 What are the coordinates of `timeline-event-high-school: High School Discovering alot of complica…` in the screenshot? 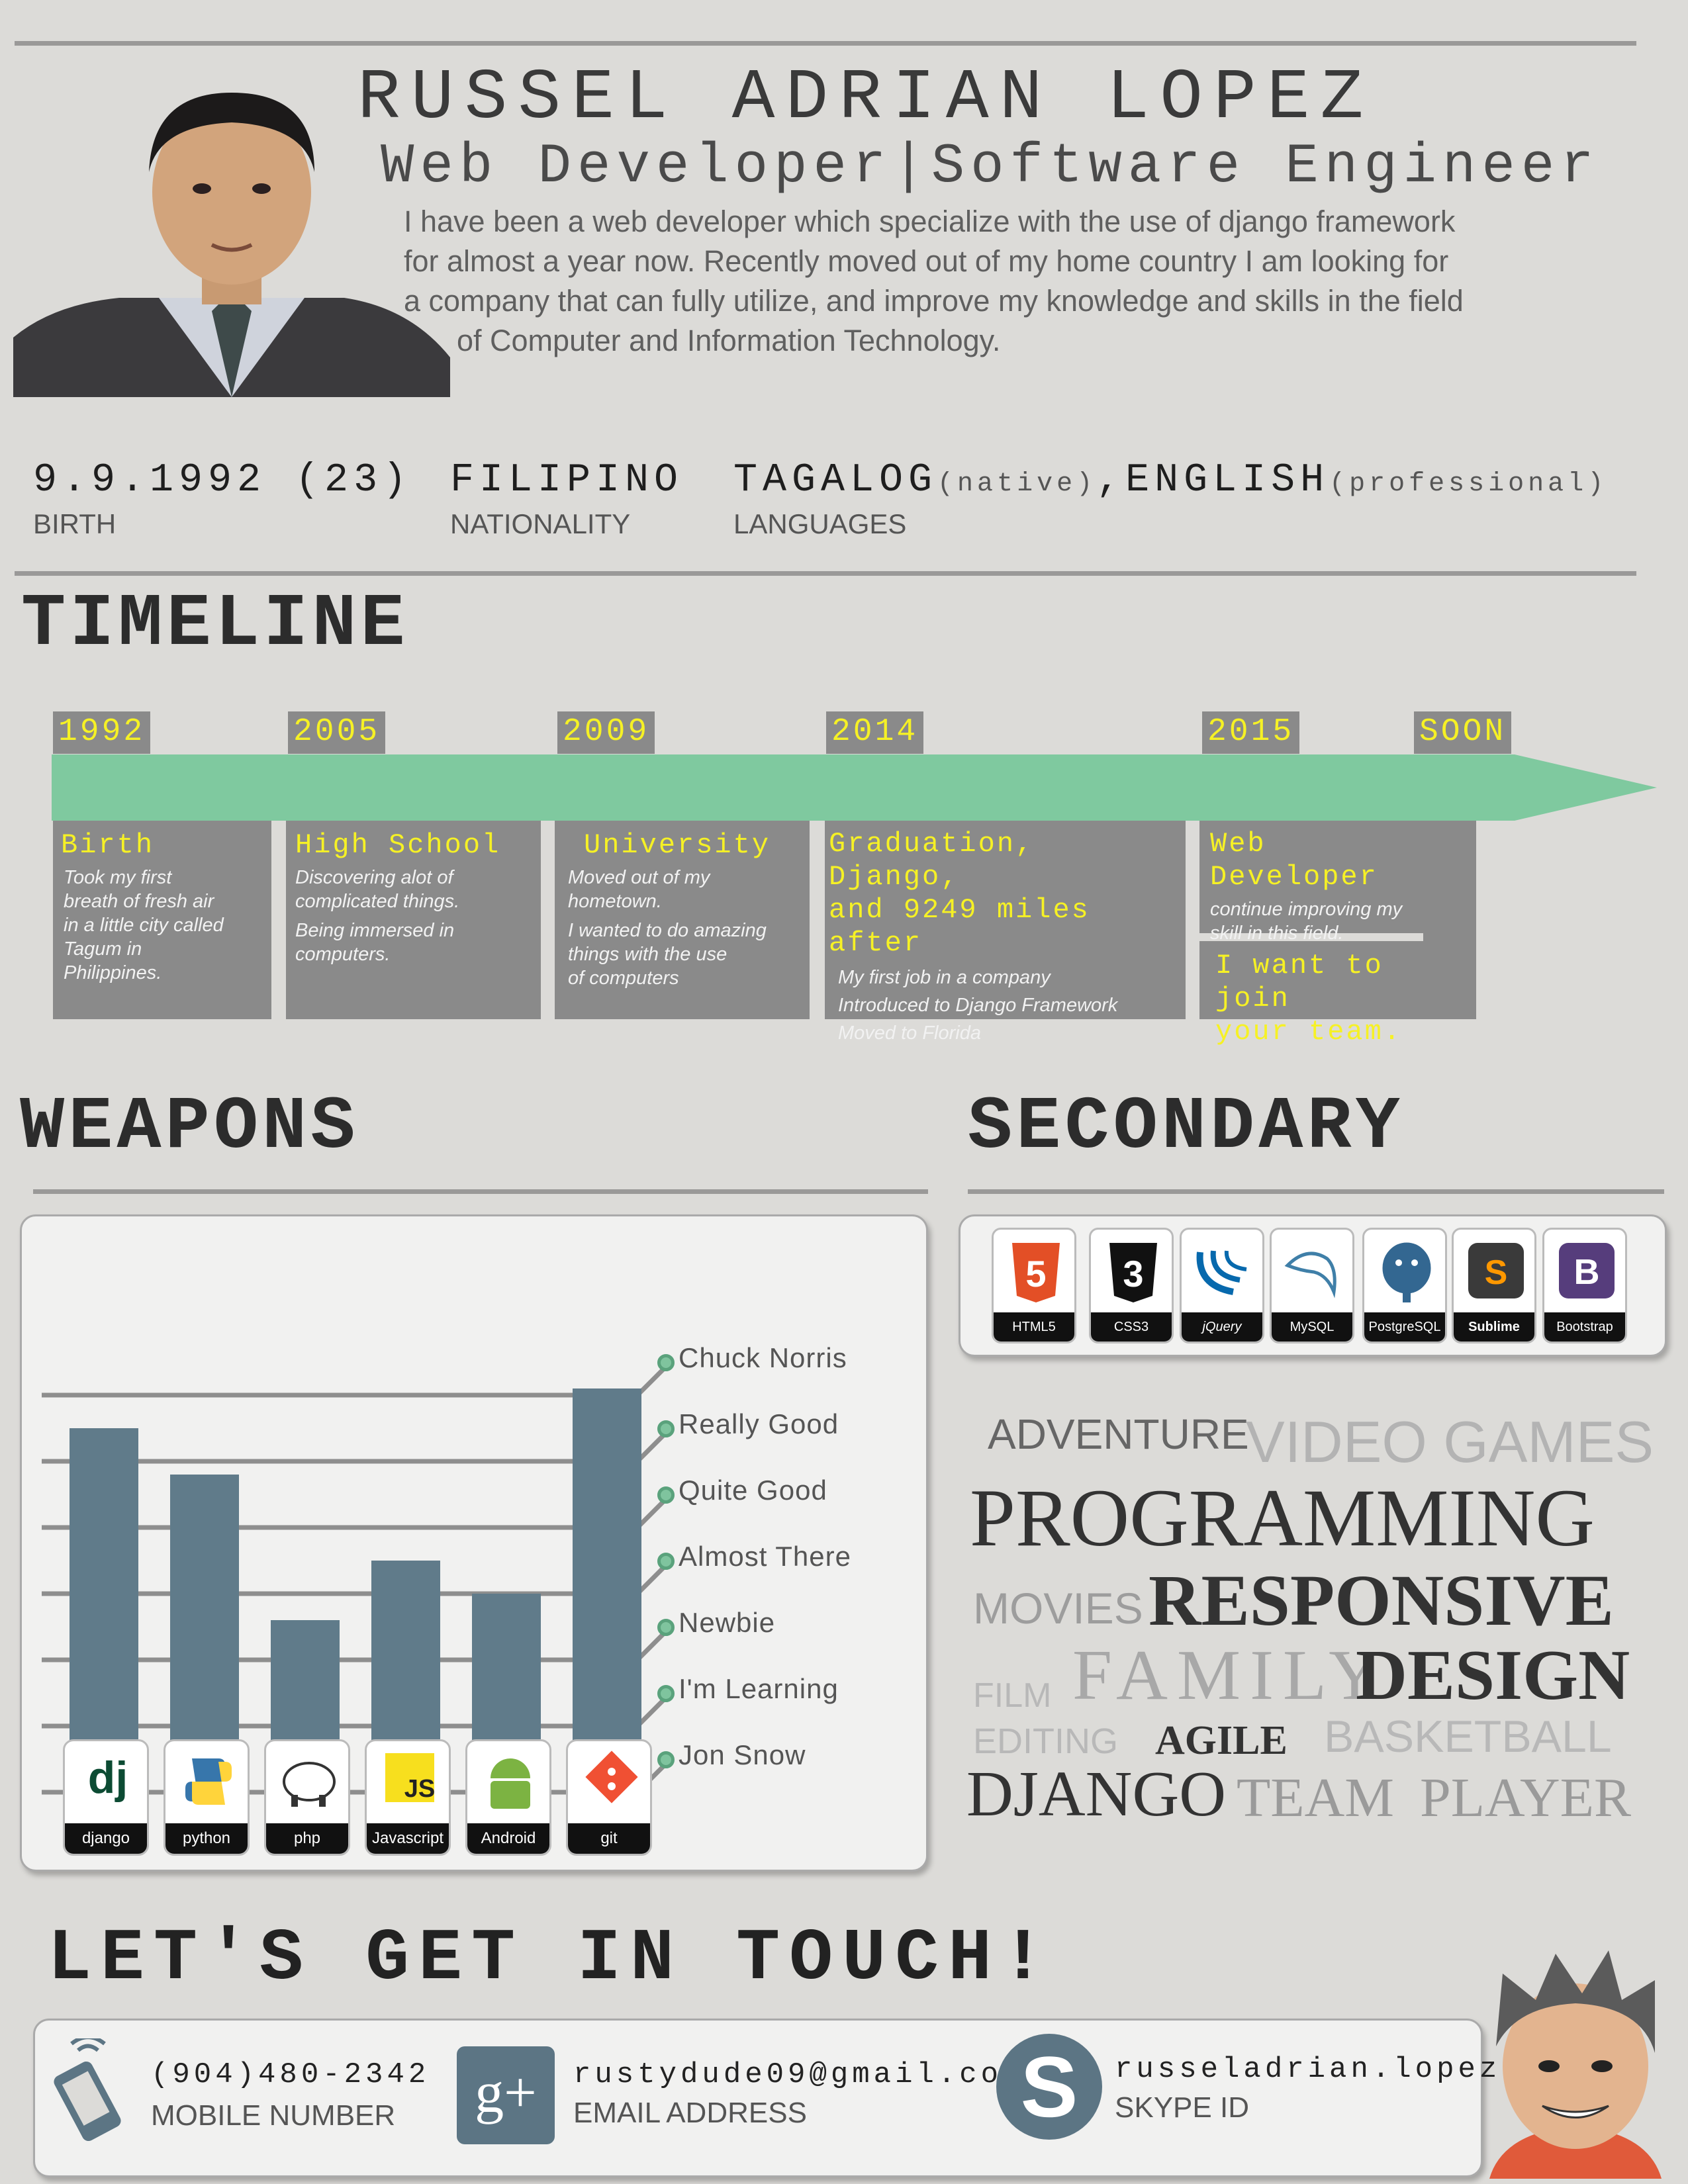 It's located at (413, 920).